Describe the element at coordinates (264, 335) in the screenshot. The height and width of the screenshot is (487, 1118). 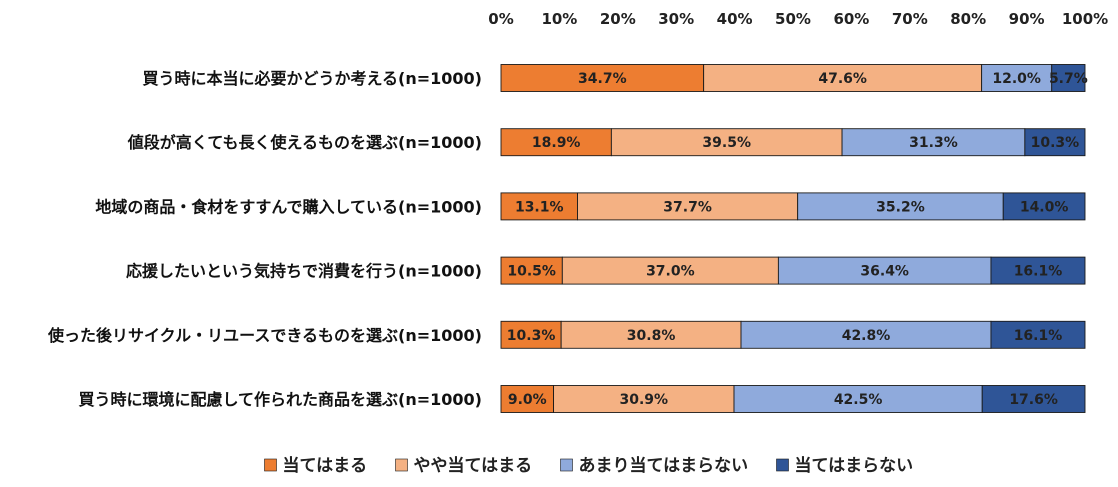
I see `category-label: 使った後リサイクル・リユースできるものを選ぶ(n=1000)` at that location.